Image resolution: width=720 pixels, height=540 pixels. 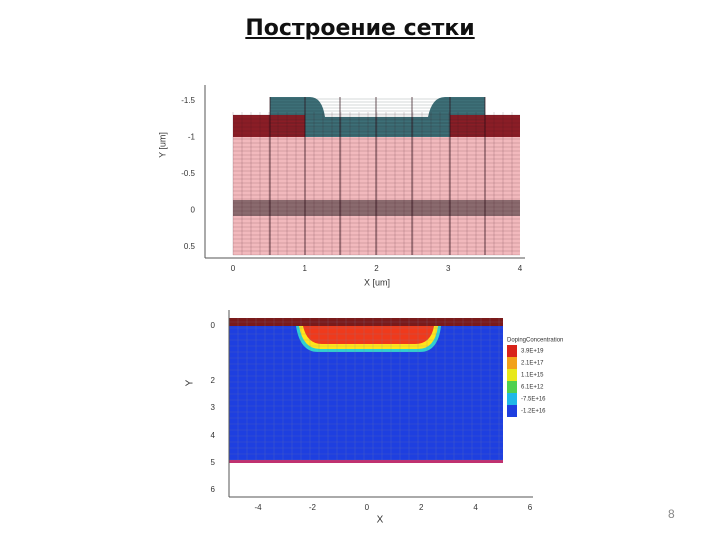 What do you see at coordinates (377, 282) in the screenshot?
I see `x-axis-label: X [um]` at bounding box center [377, 282].